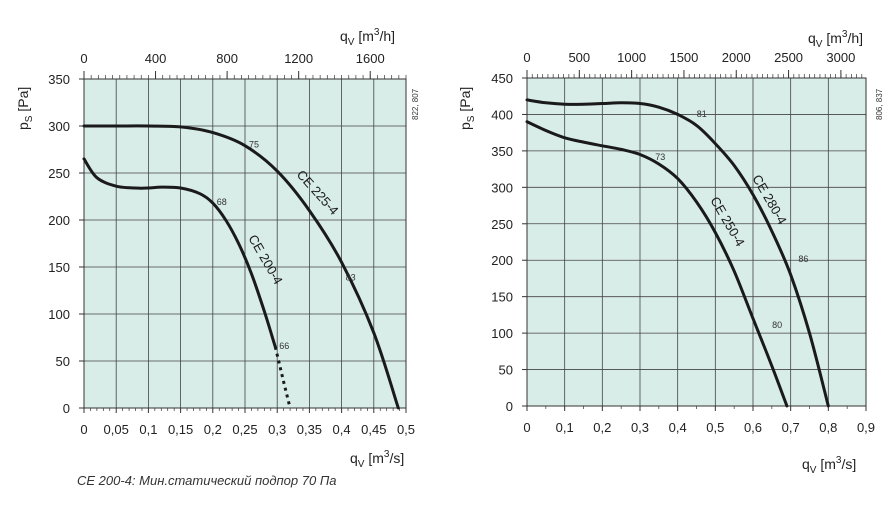 Image resolution: width=896 pixels, height=509 pixels. I want to click on side-code: 806, 837, so click(879, 104).